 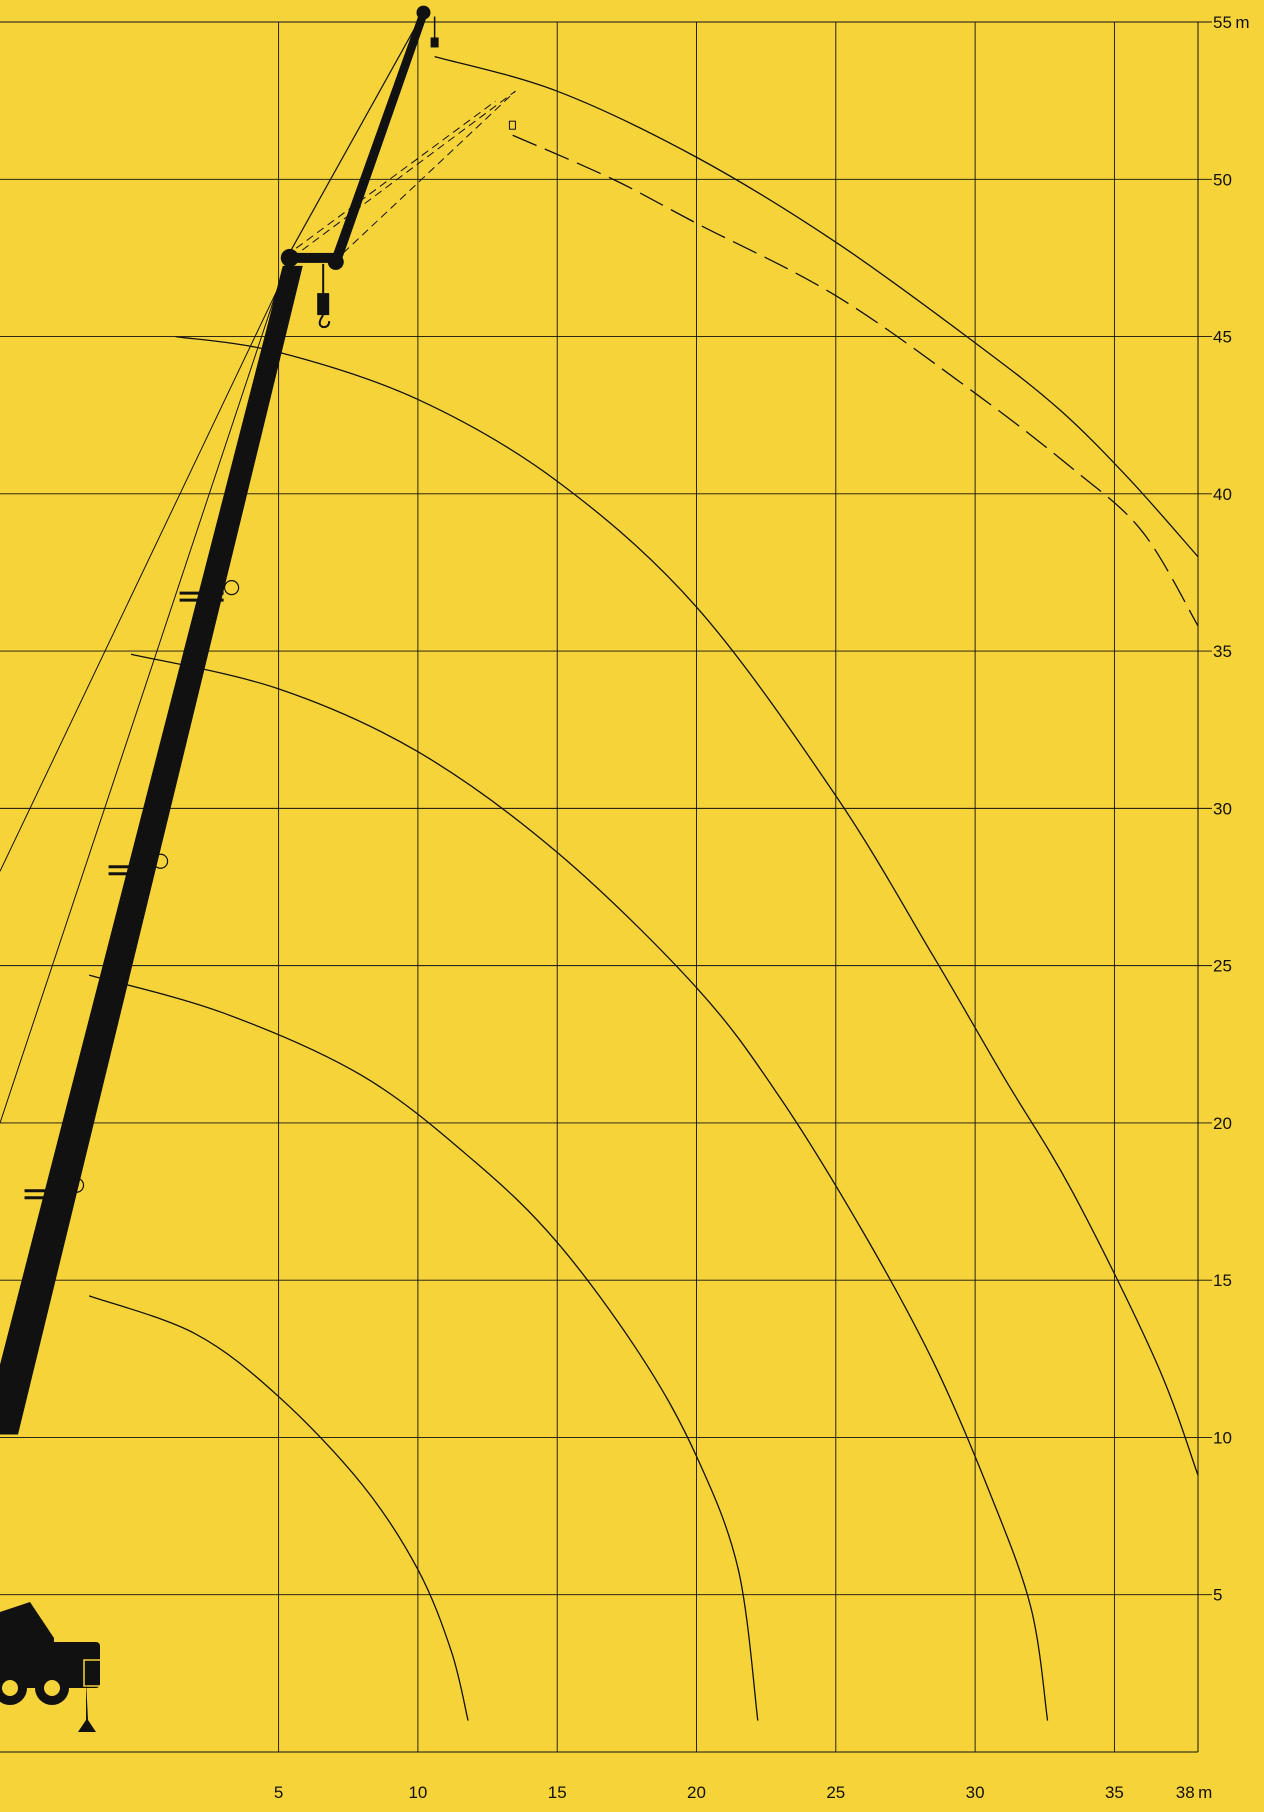 I want to click on x-tick-label: 38 m, so click(x=1194, y=1792).